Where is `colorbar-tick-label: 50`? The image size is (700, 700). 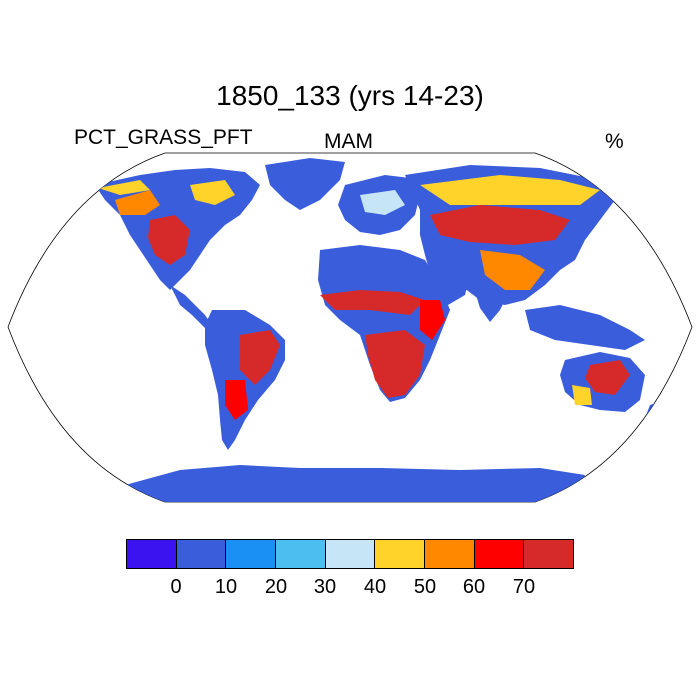 colorbar-tick-label: 50 is located at coordinates (425, 587).